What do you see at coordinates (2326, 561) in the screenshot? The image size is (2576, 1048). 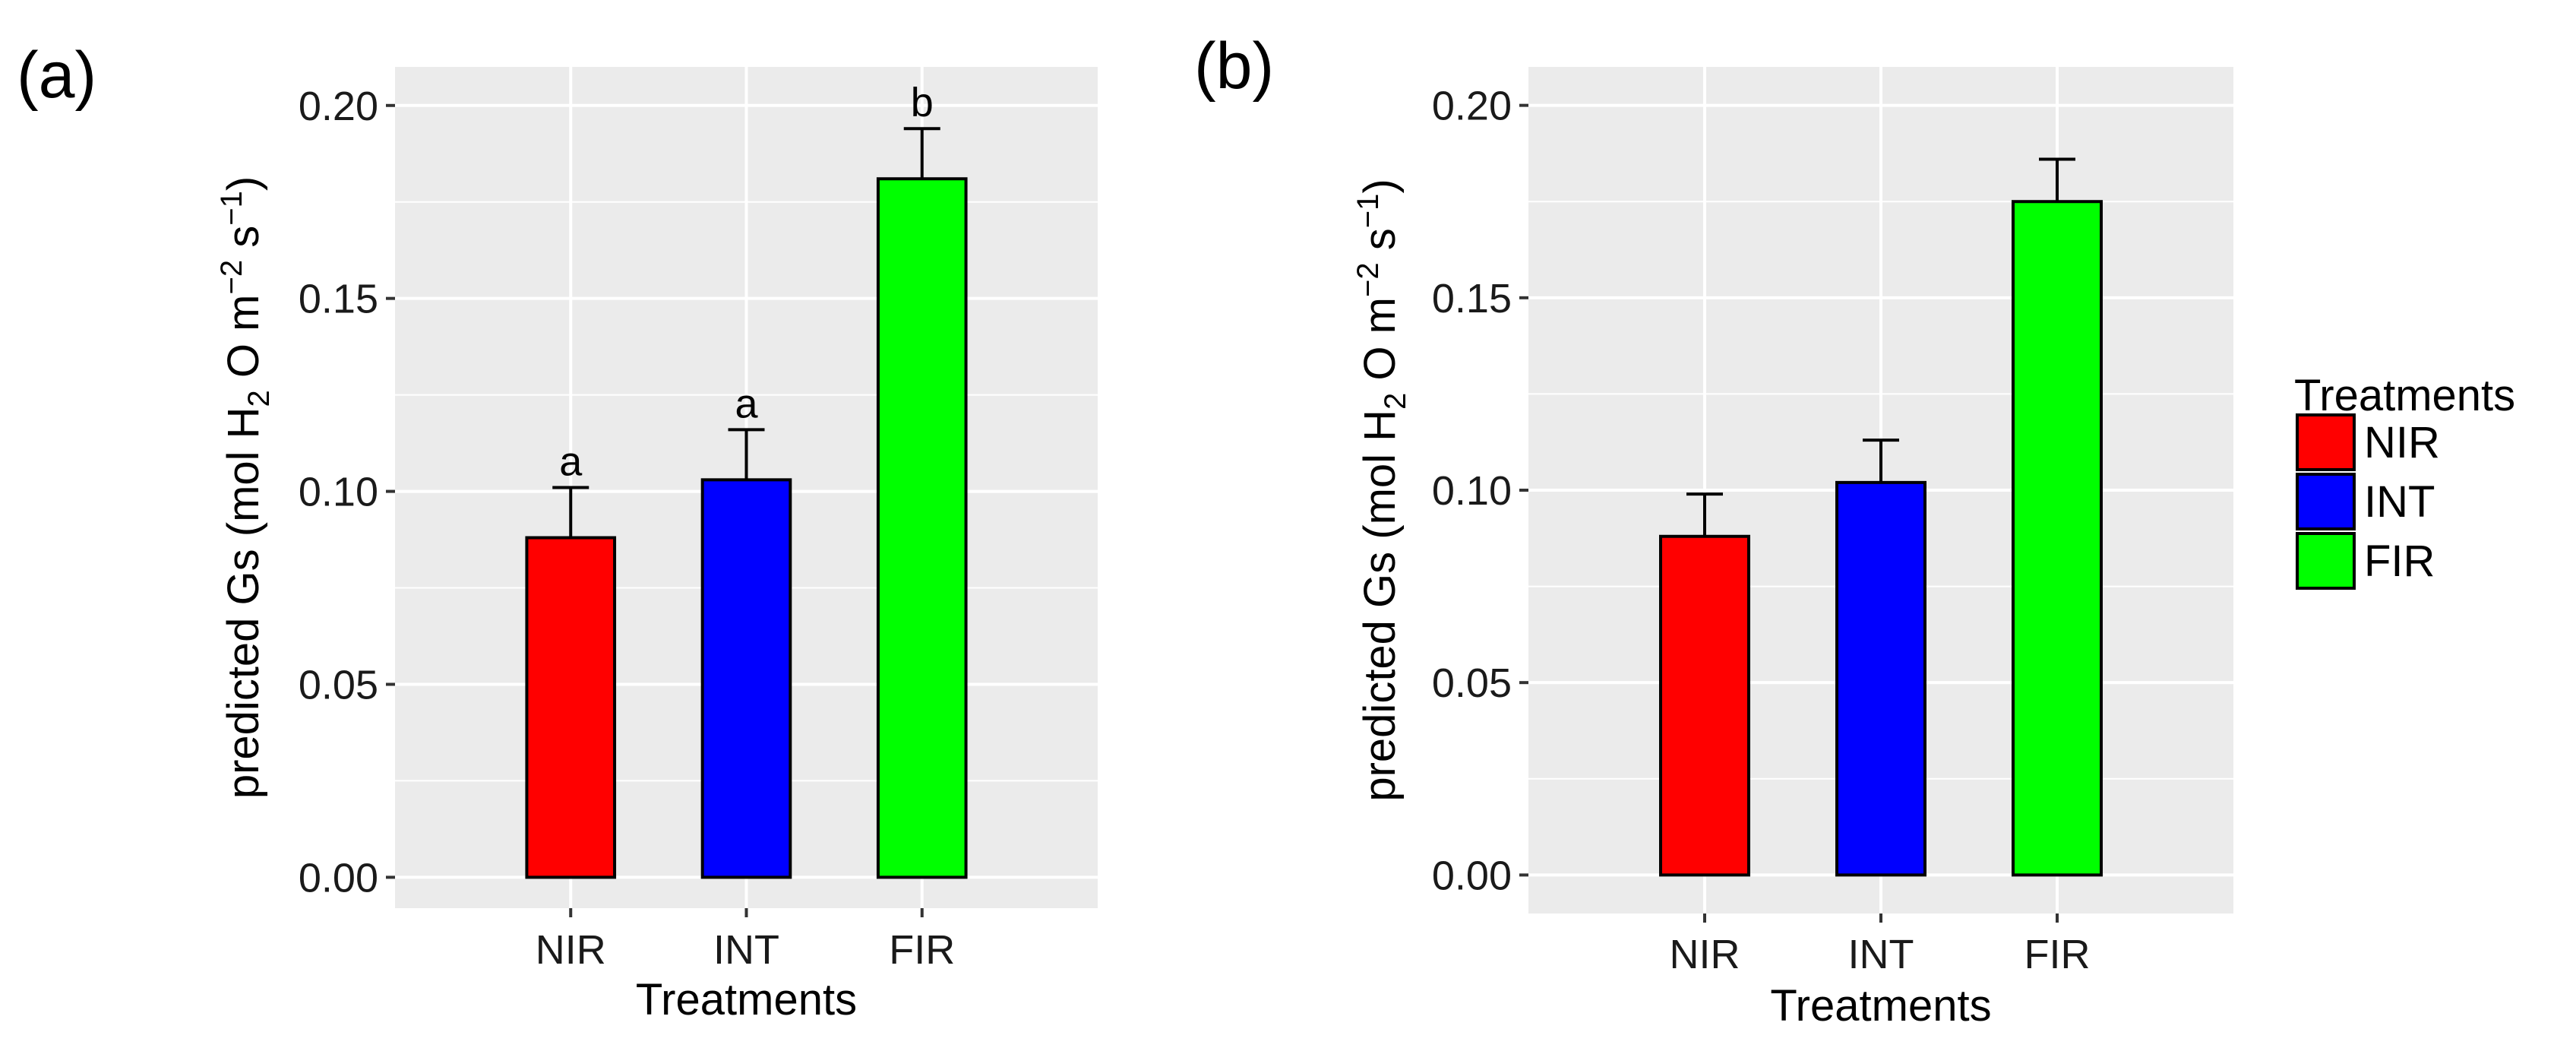 I see `legend-key-fir` at bounding box center [2326, 561].